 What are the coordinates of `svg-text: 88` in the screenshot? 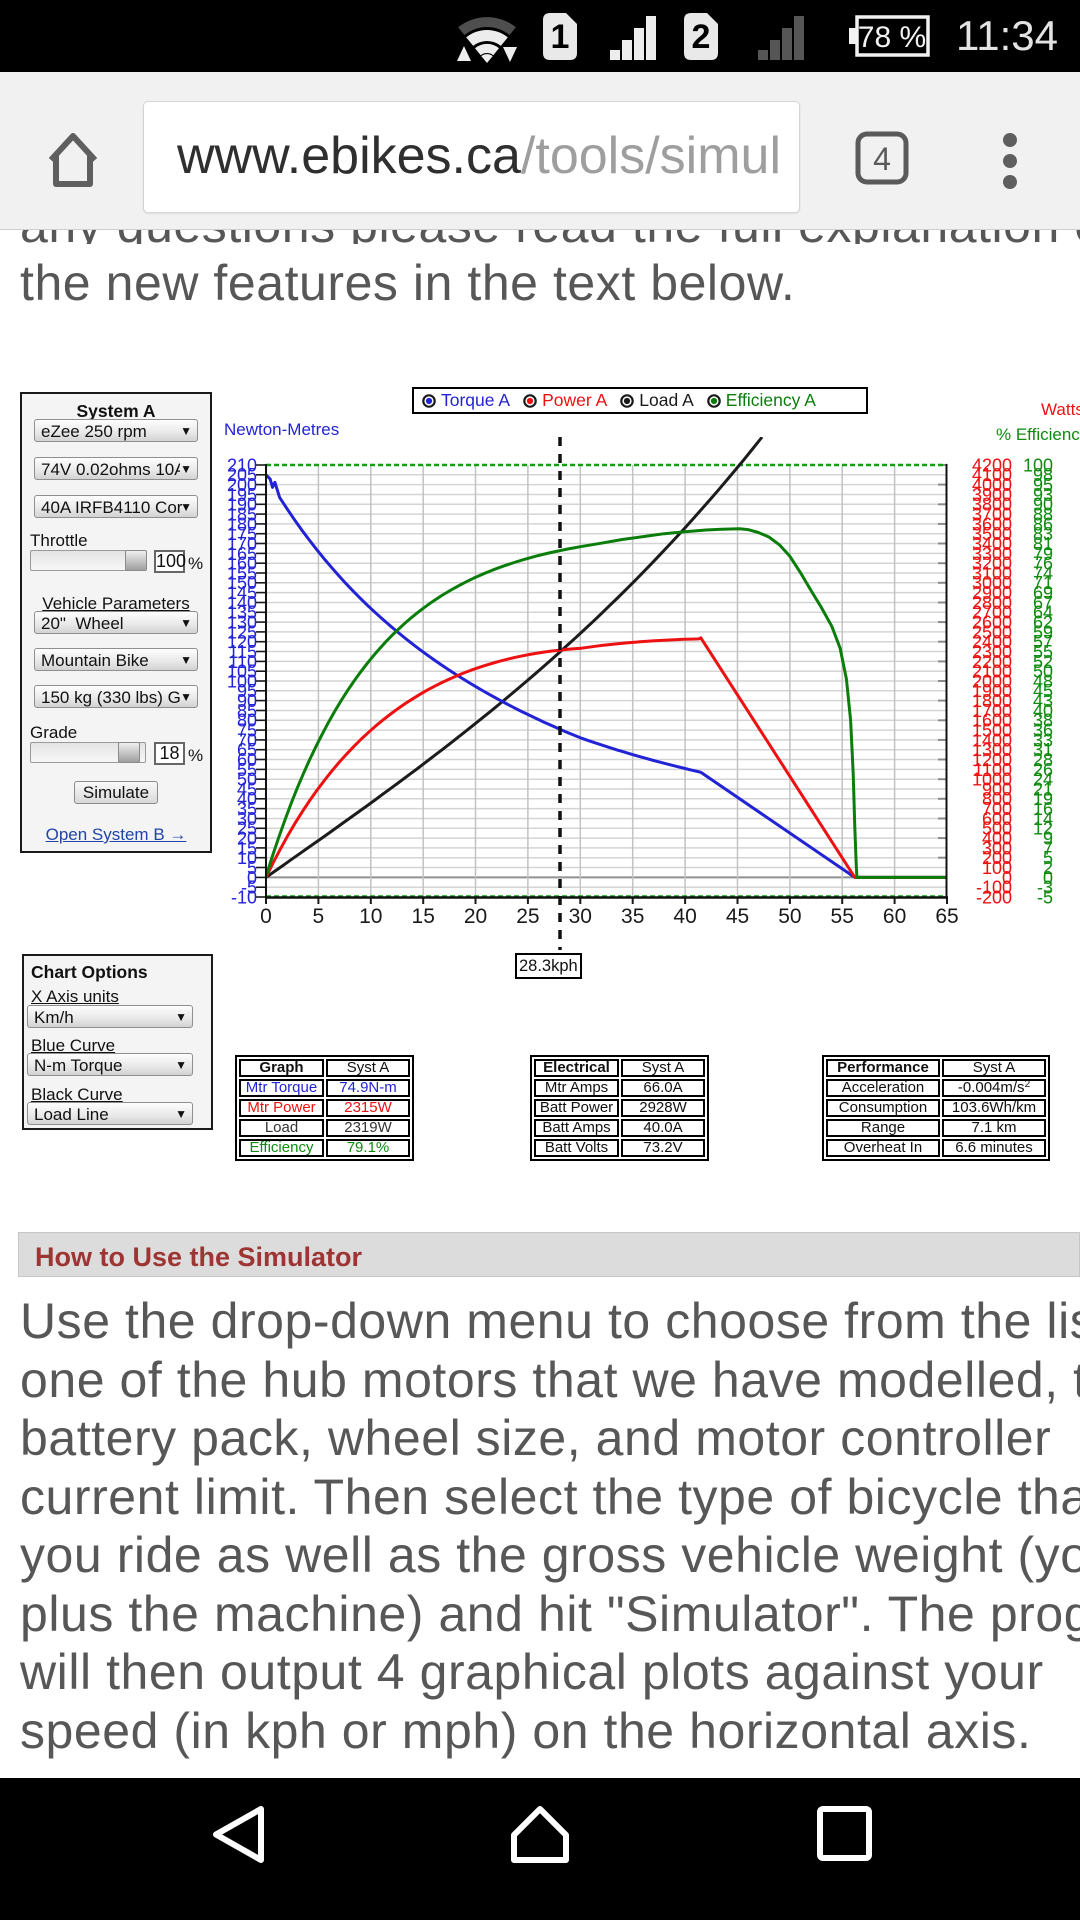 It's located at (1043, 515).